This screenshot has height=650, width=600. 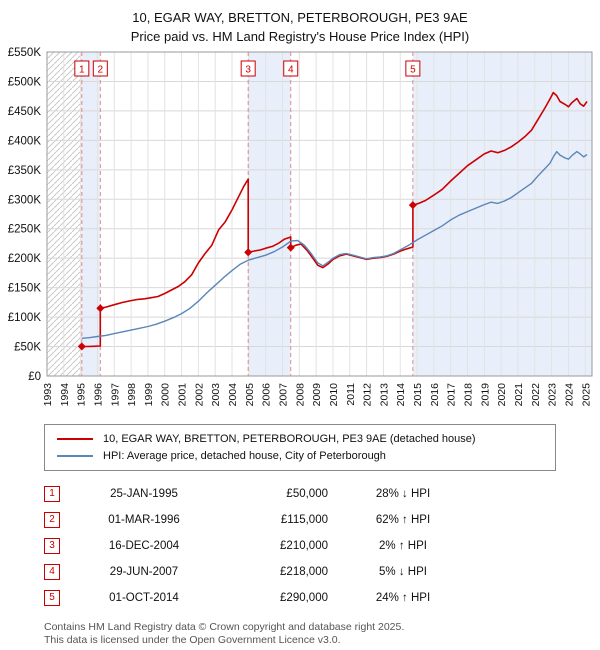 What do you see at coordinates (307, 494) in the screenshot?
I see `sale-price: £50,000` at bounding box center [307, 494].